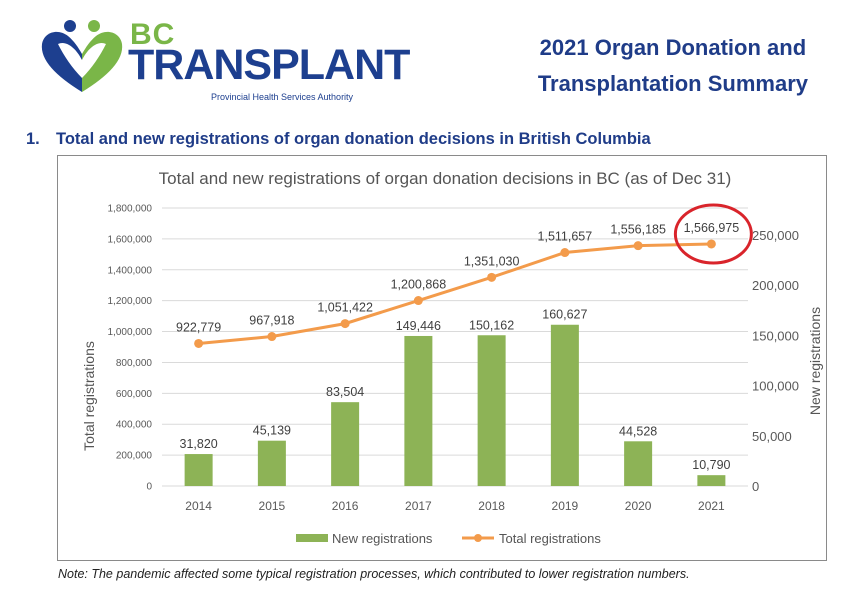 This screenshot has height=594, width=852. I want to click on y-tick-label: 1,200,000, so click(130, 301).